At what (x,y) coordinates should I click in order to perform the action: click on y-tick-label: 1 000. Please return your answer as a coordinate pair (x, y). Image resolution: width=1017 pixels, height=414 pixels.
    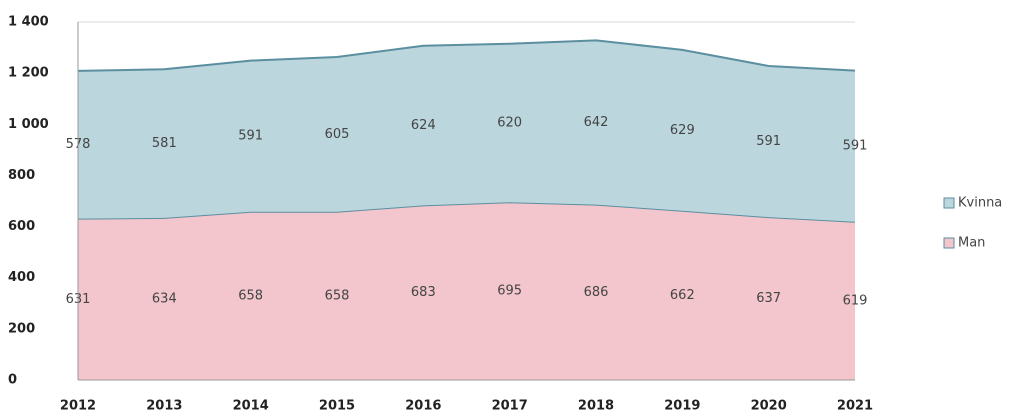
    Looking at the image, I should click on (28, 124).